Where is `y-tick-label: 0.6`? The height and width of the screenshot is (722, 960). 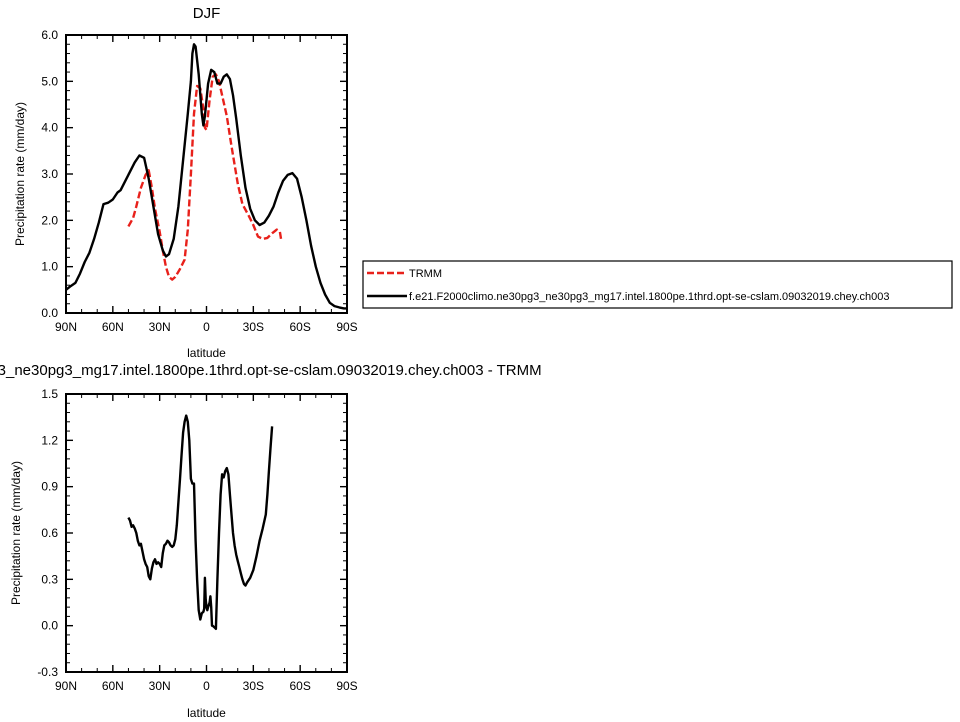
y-tick-label: 0.6 is located at coordinates (49, 533).